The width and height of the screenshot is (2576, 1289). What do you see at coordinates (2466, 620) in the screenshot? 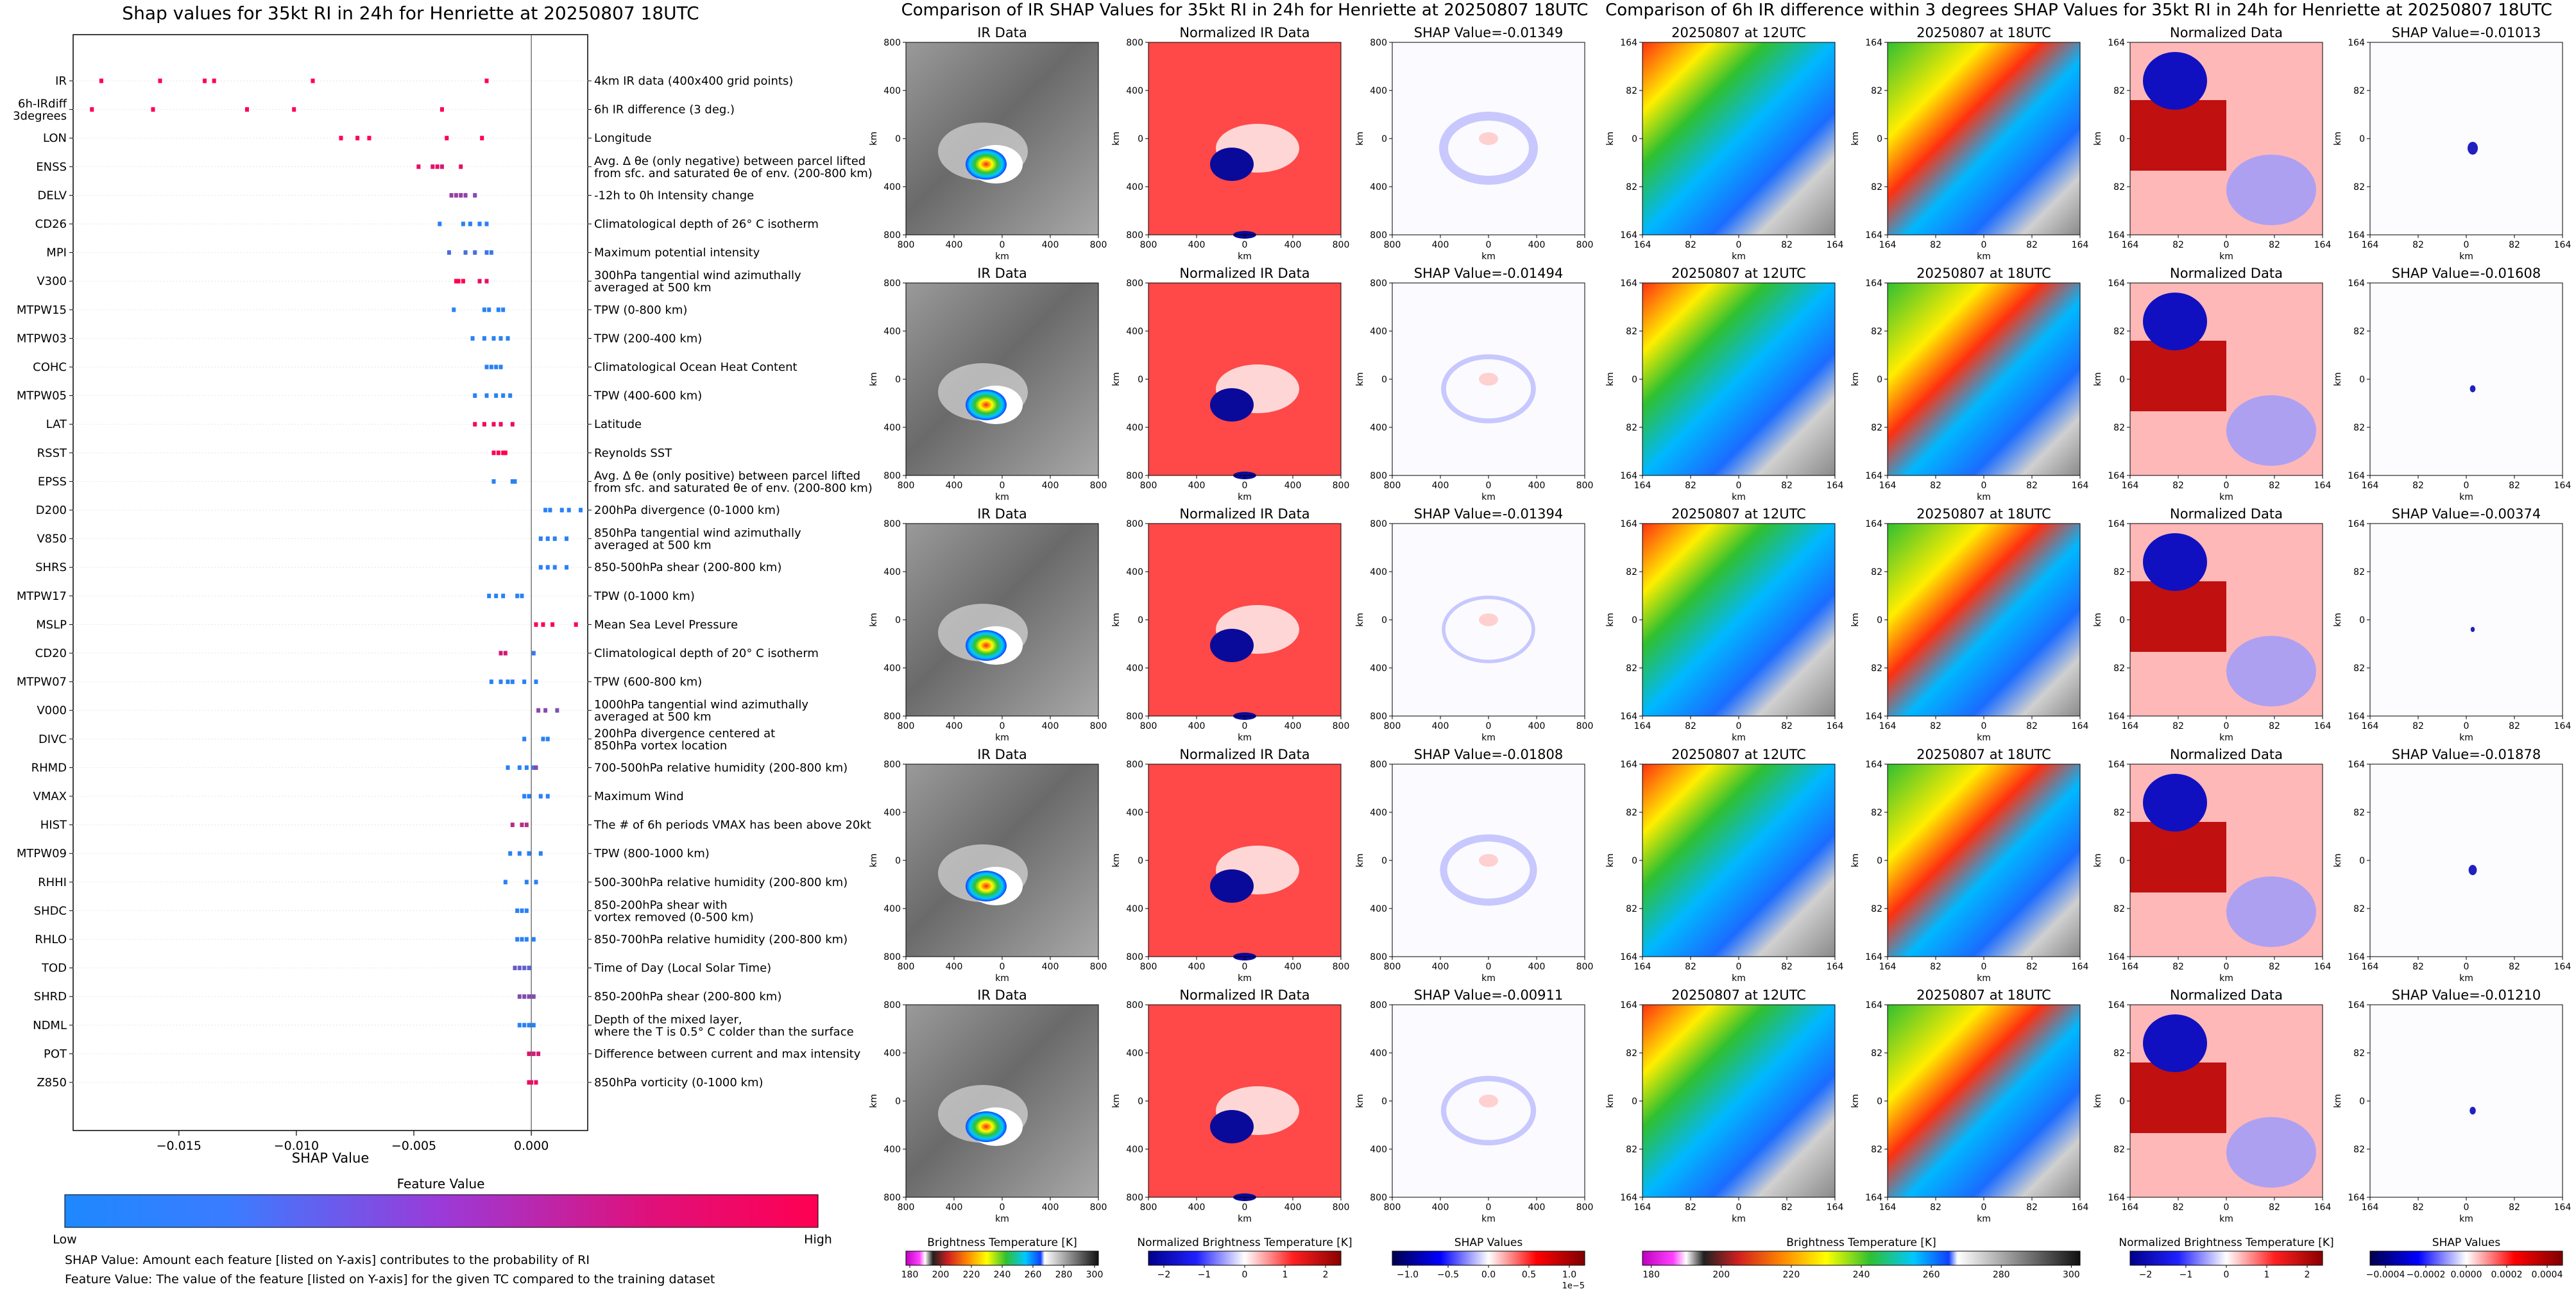
I see `shap-diff-image` at bounding box center [2466, 620].